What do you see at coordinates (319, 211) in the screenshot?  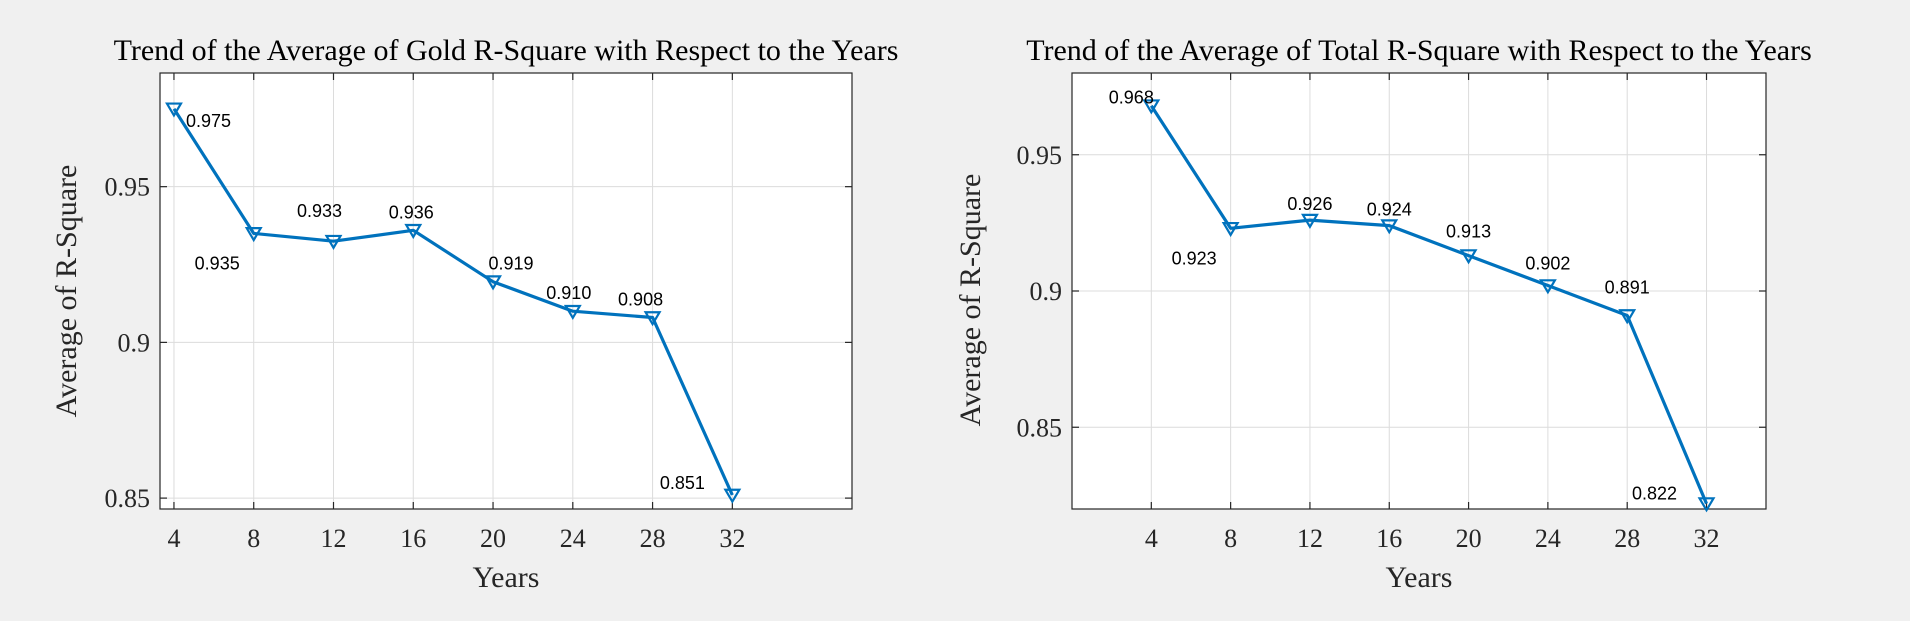 I see `data-label: 0.933` at bounding box center [319, 211].